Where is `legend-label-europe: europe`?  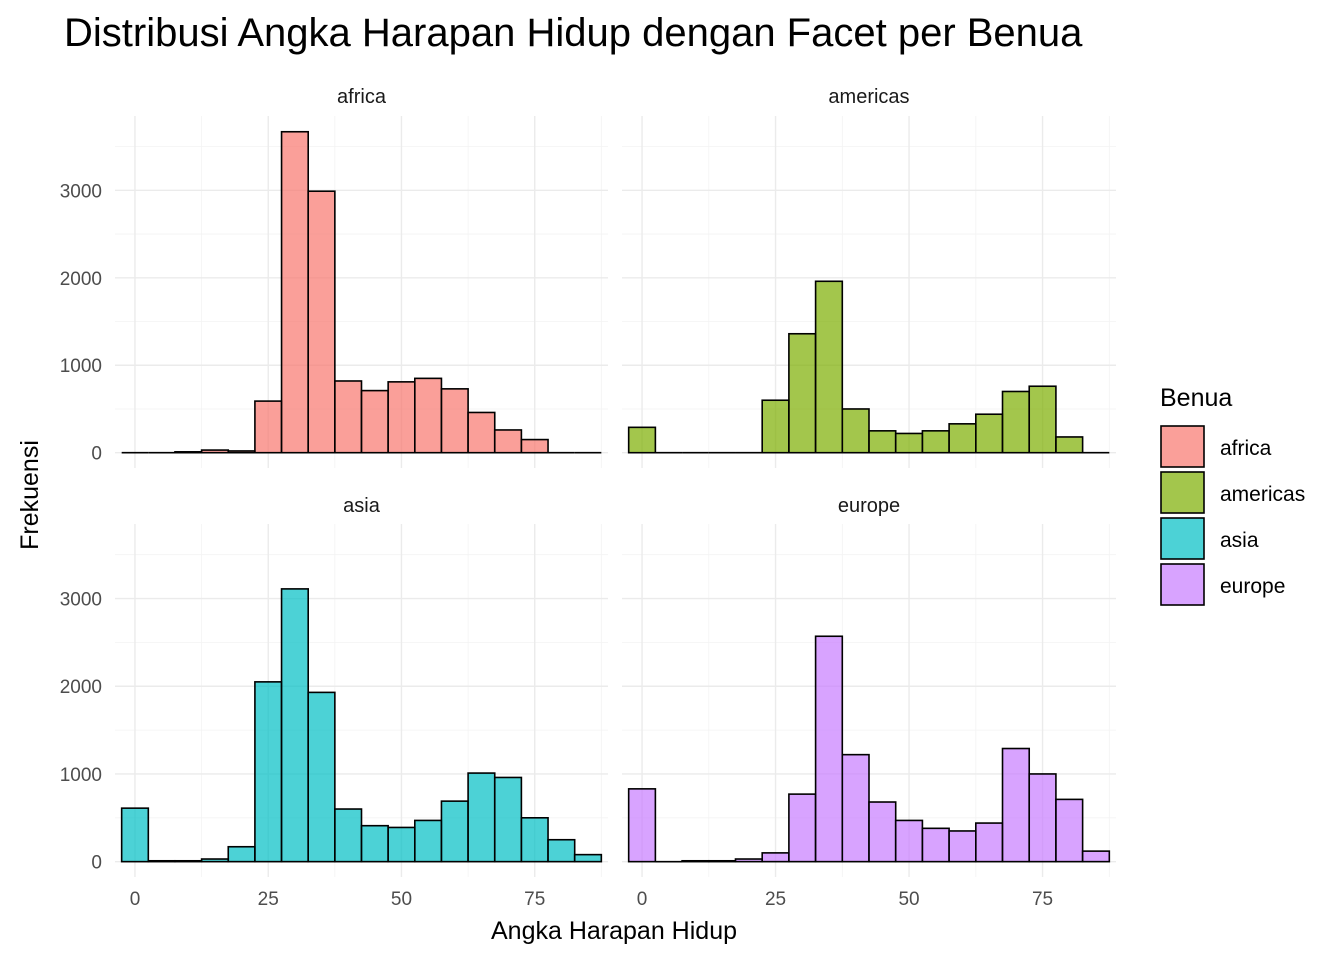 legend-label-europe: europe is located at coordinates (1252, 586).